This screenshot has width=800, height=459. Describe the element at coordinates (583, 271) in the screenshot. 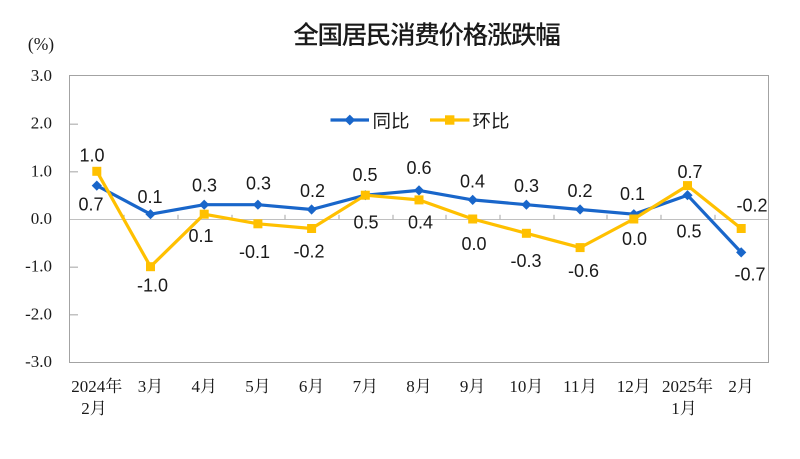

I see `svg-text: -0.6` at that location.